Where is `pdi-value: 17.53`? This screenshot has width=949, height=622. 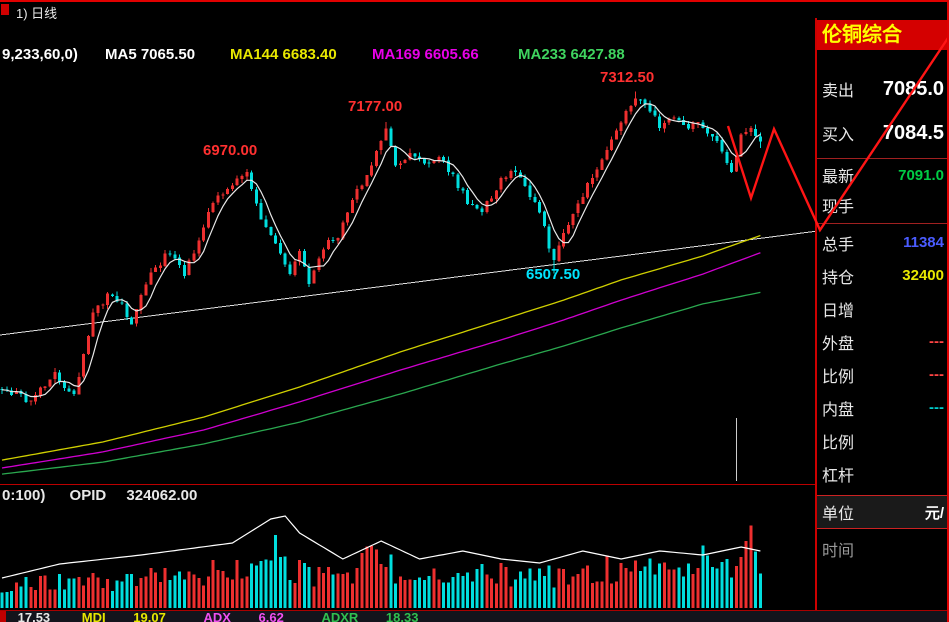 pdi-value: 17.53 is located at coordinates (34, 616).